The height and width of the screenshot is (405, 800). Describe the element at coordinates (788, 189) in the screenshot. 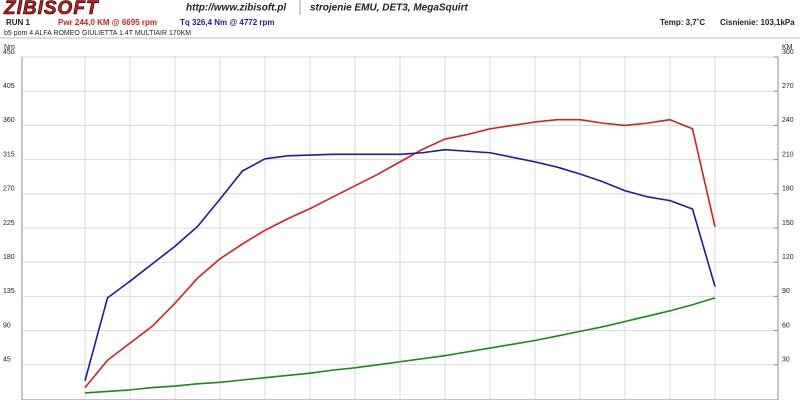

I see `y2-tick-label: 180` at that location.